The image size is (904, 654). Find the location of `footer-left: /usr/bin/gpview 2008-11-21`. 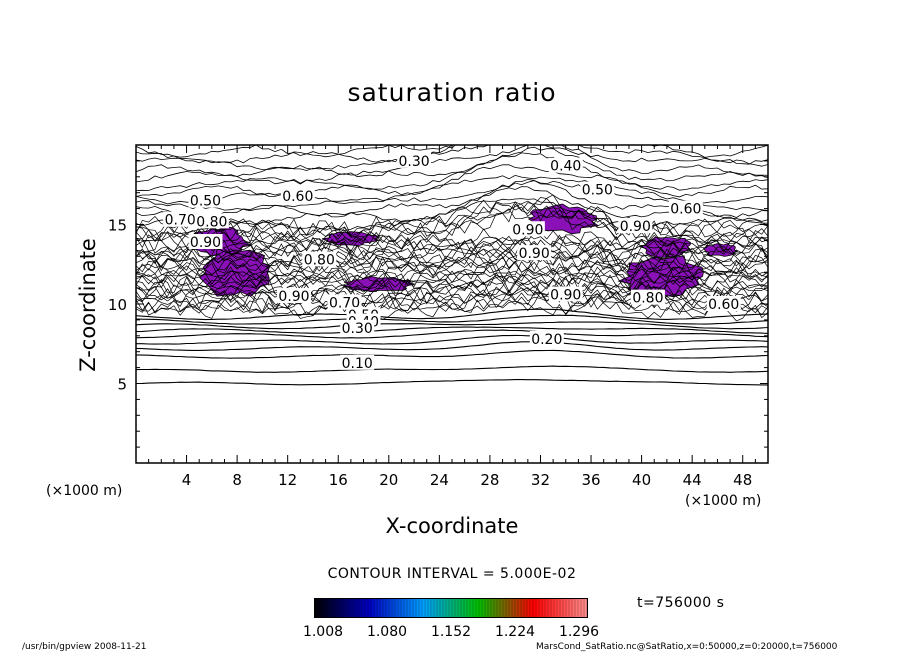

footer-left: /usr/bin/gpview 2008-11-21 is located at coordinates (84, 647).